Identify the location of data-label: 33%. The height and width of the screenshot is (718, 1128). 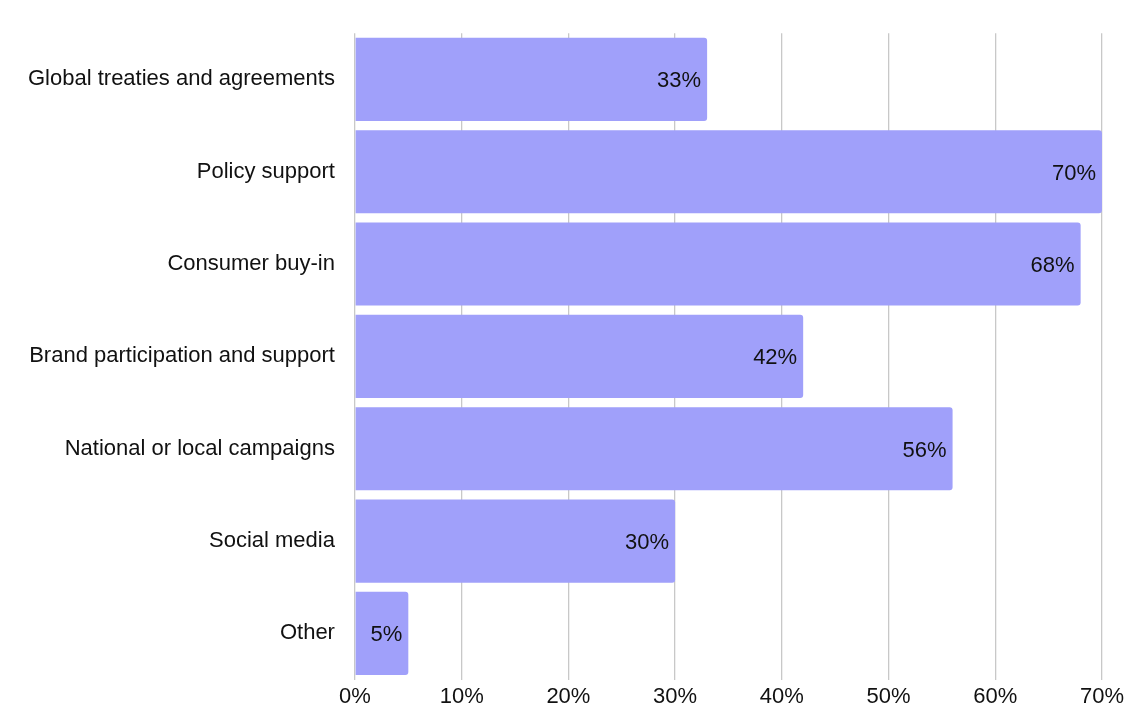
(679, 80).